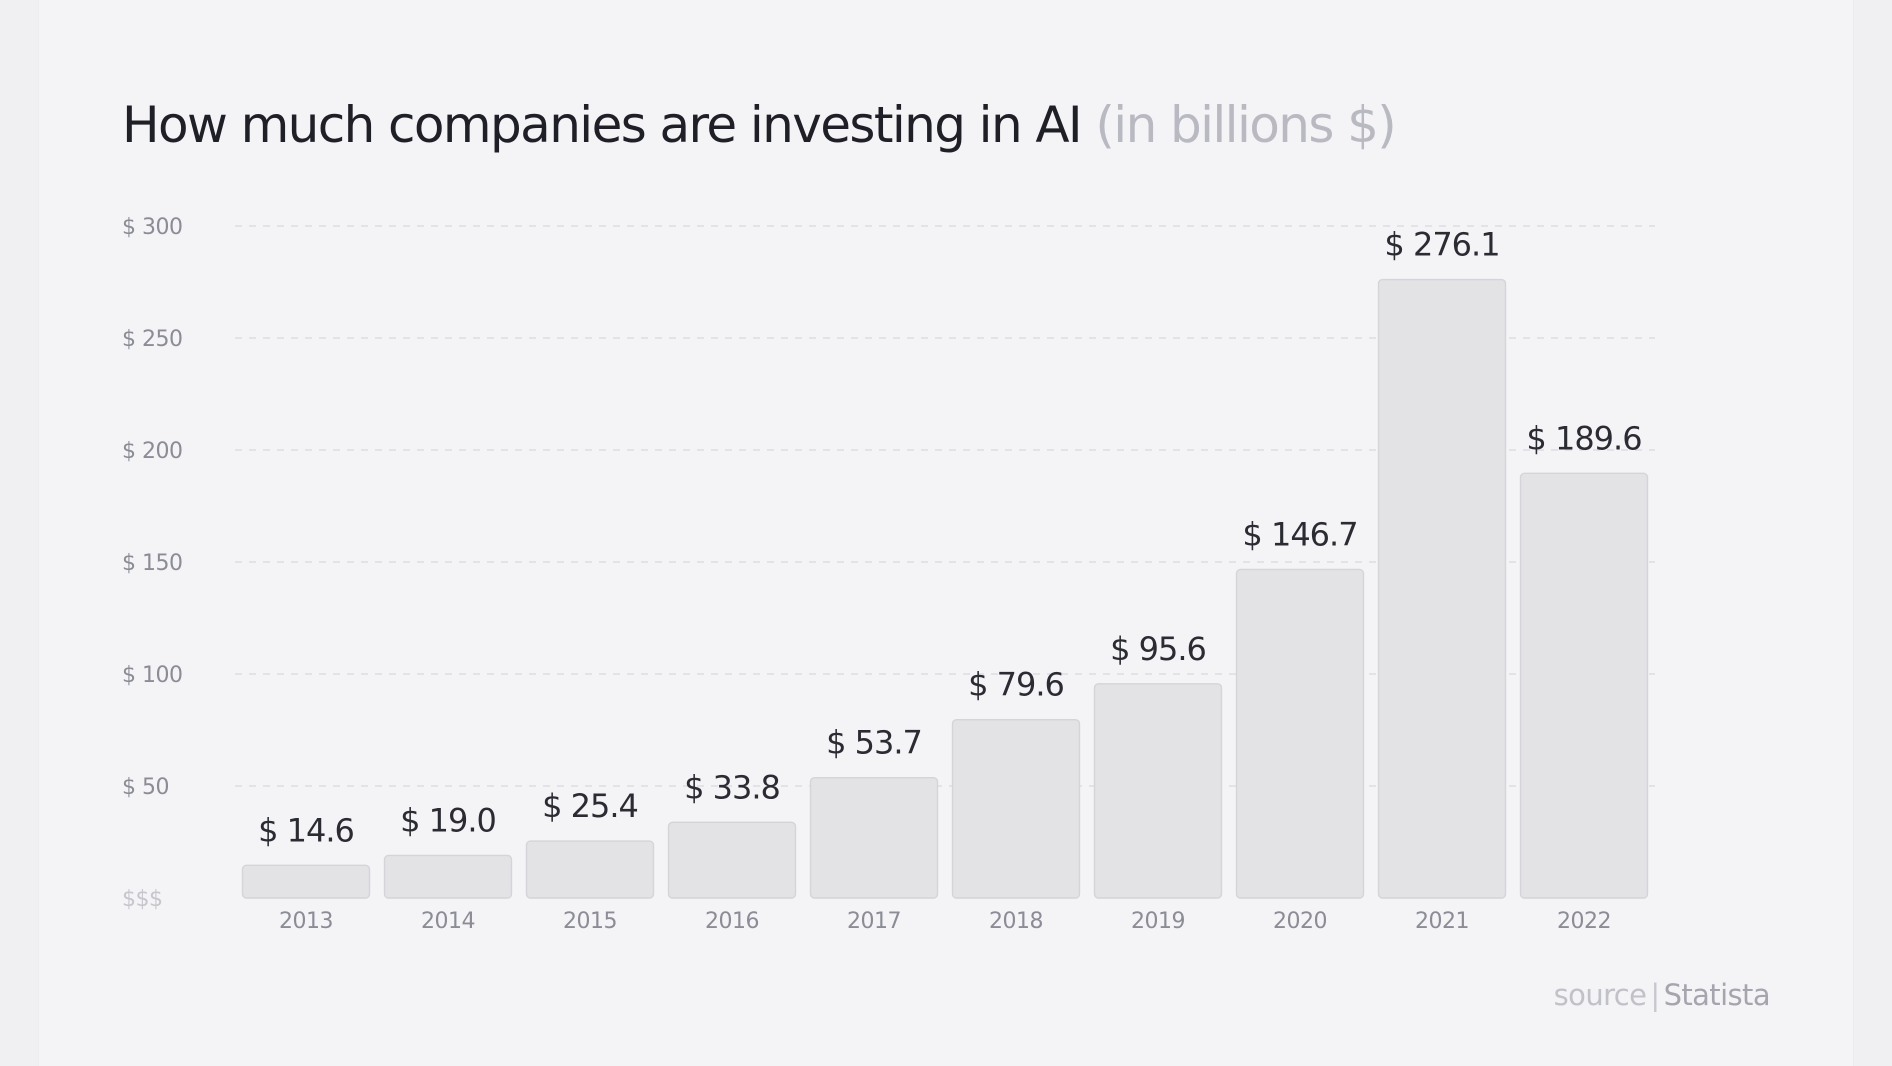 The width and height of the screenshot is (1892, 1066). I want to click on x-tick-label: 2013, so click(306, 921).